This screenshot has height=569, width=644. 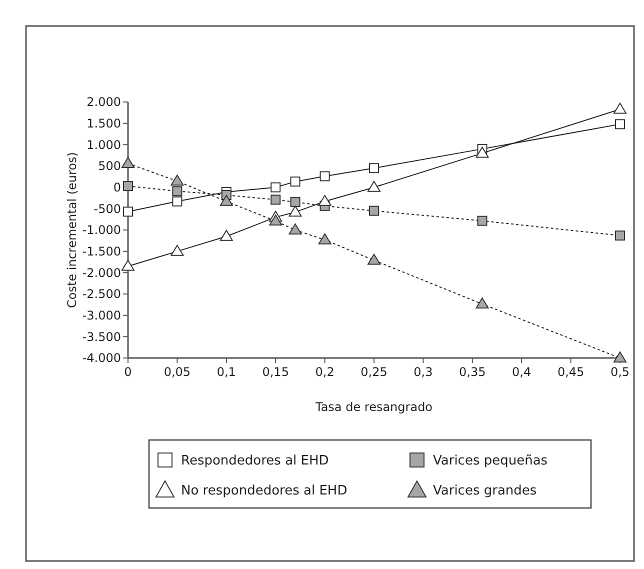 I want to click on x-tick-label: 0, so click(x=128, y=372).